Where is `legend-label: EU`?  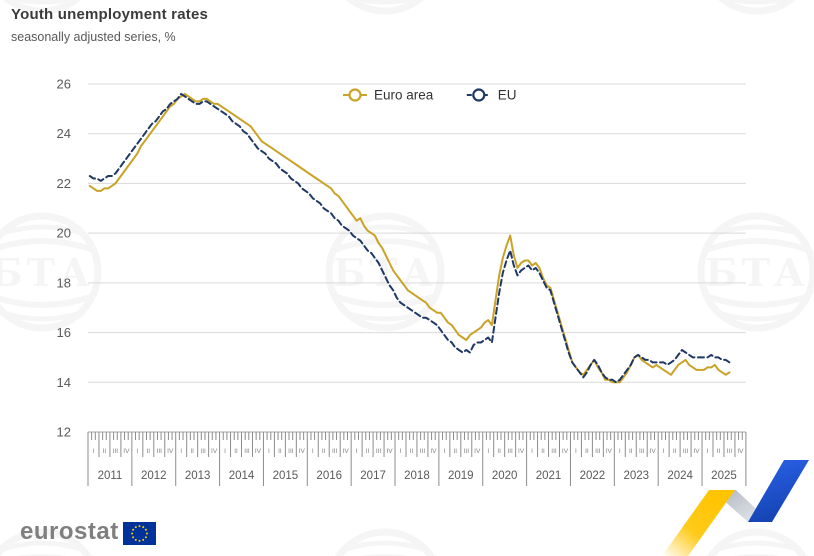 legend-label: EU is located at coordinates (507, 95).